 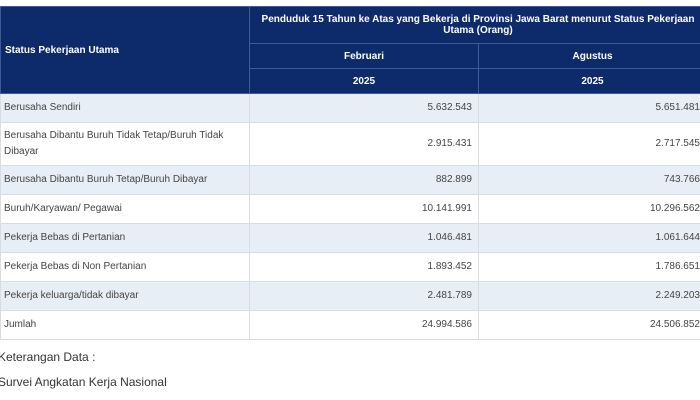 I want to click on value-agustus: 1.061.644, so click(x=589, y=238).